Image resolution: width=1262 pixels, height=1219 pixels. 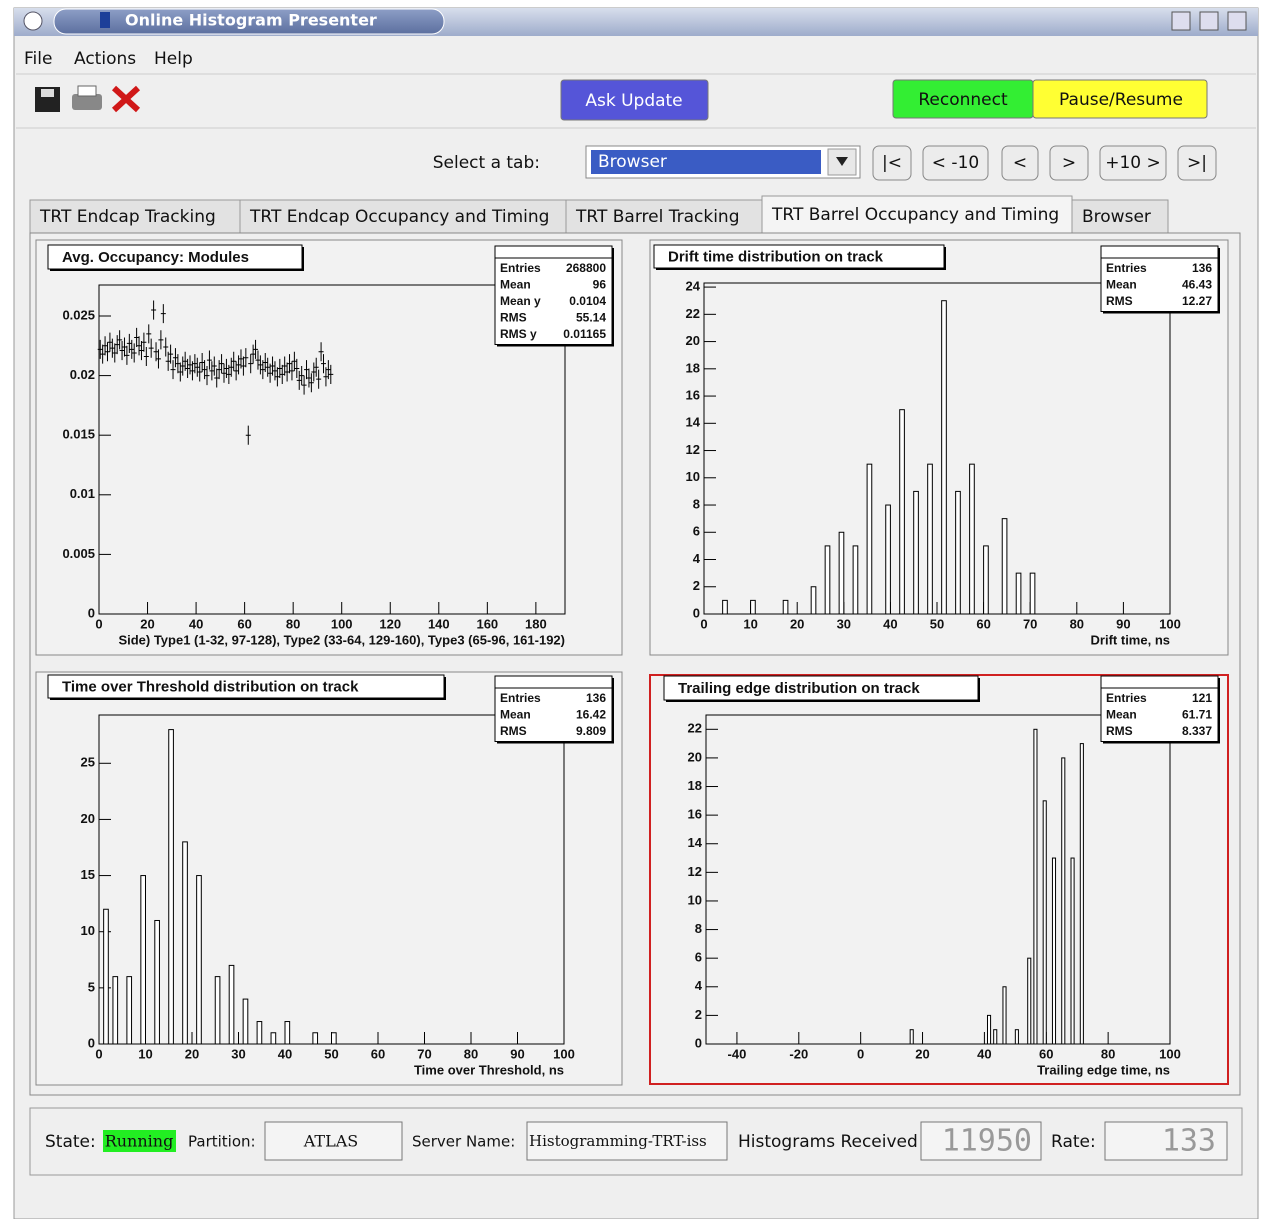 What do you see at coordinates (127, 217) in the screenshot?
I see `tab-label: TRT Endcap Tracking` at bounding box center [127, 217].